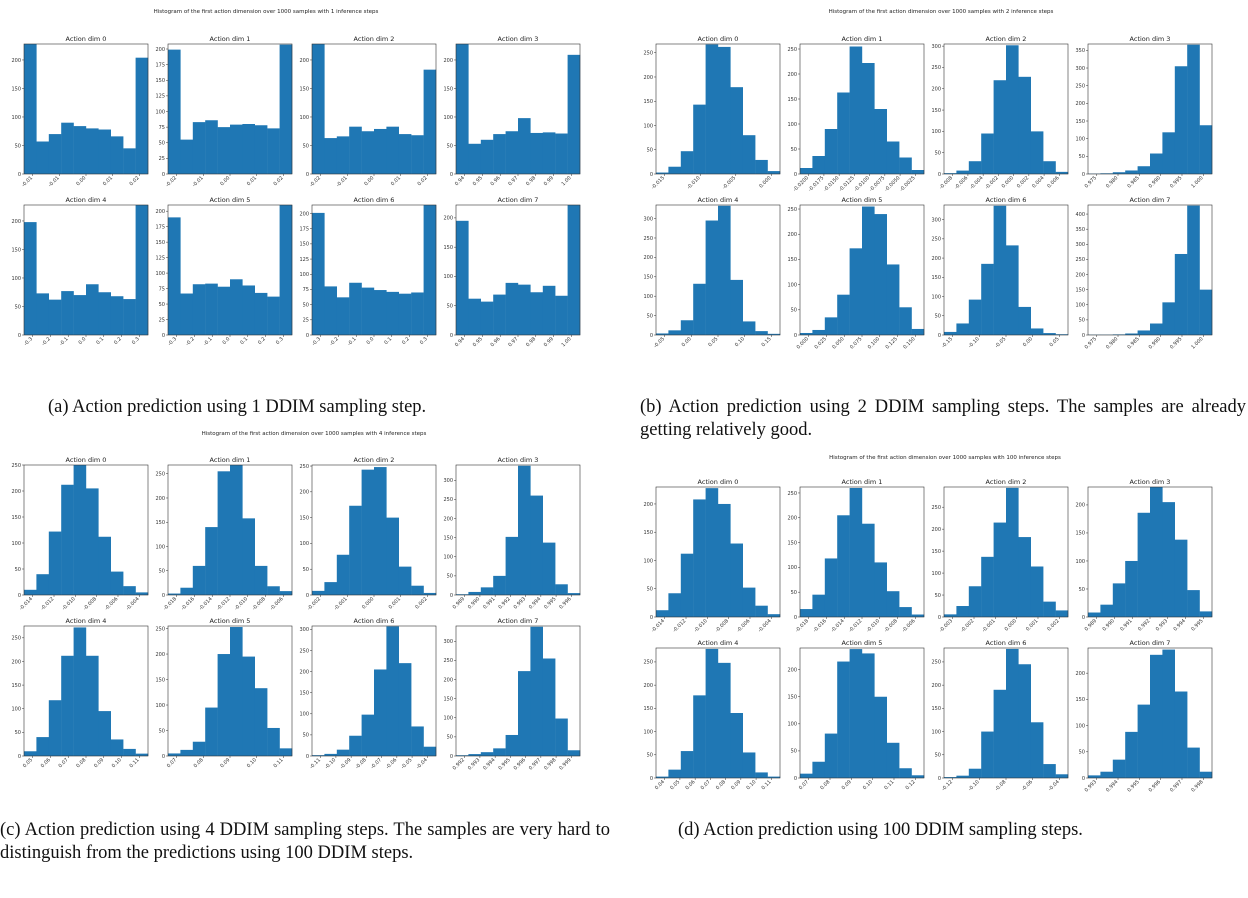  I want to click on x-tick-label: -0.008, so click(90, 604).